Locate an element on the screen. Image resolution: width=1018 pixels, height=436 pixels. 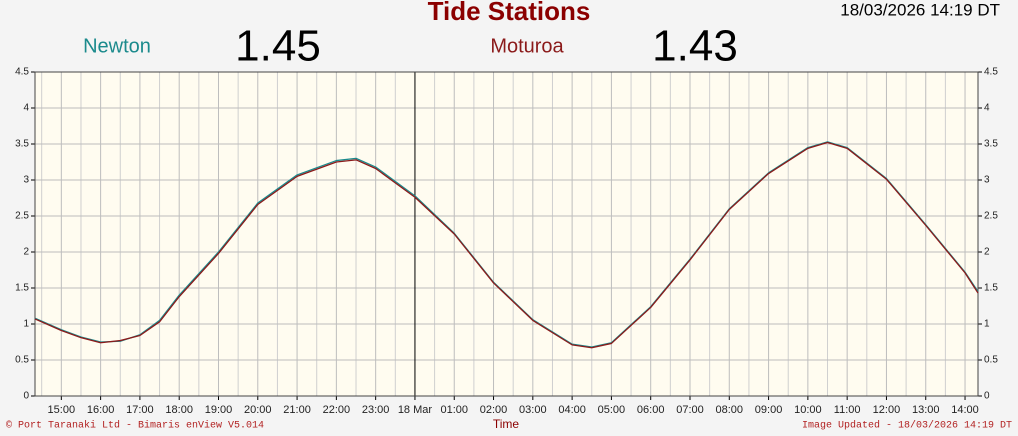
x-tick-label: 04:00 is located at coordinates (572, 410).